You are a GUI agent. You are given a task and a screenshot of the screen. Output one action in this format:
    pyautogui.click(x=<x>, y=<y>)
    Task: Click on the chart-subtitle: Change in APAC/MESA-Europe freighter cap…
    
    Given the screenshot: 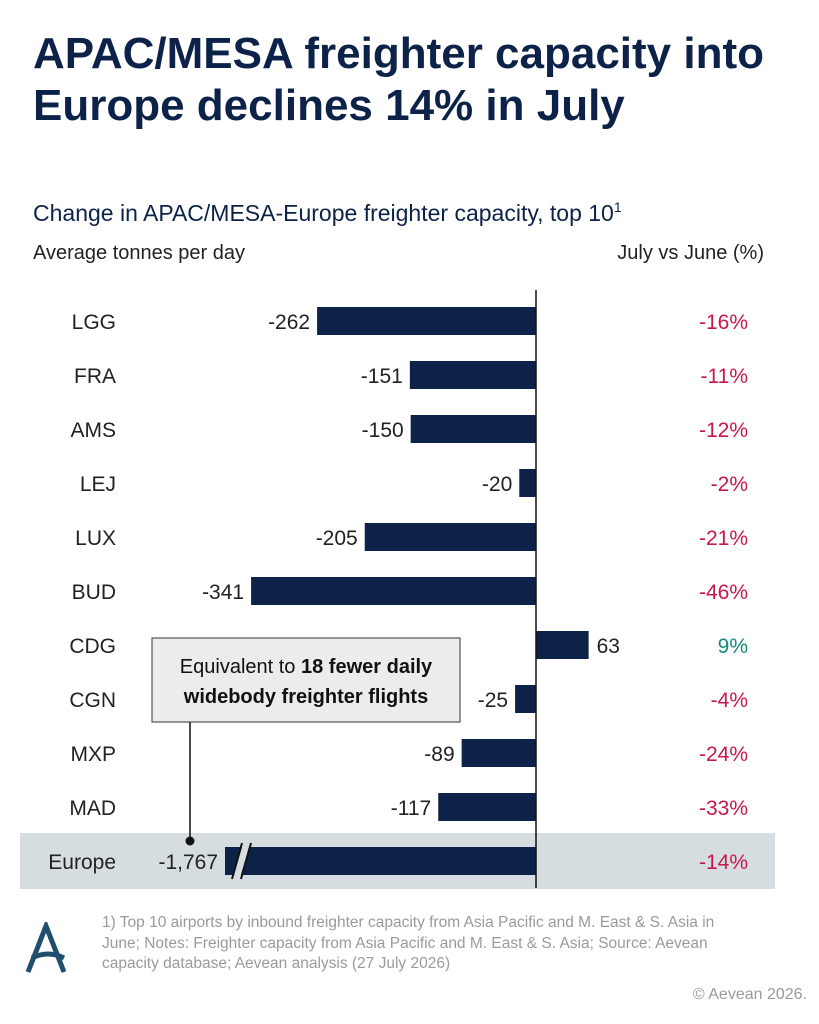 What is the action you would take?
    pyautogui.click(x=327, y=213)
    